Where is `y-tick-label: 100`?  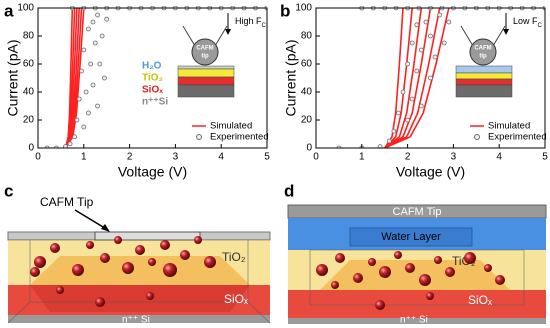
y-tick-label: 100 is located at coordinates (25, 8).